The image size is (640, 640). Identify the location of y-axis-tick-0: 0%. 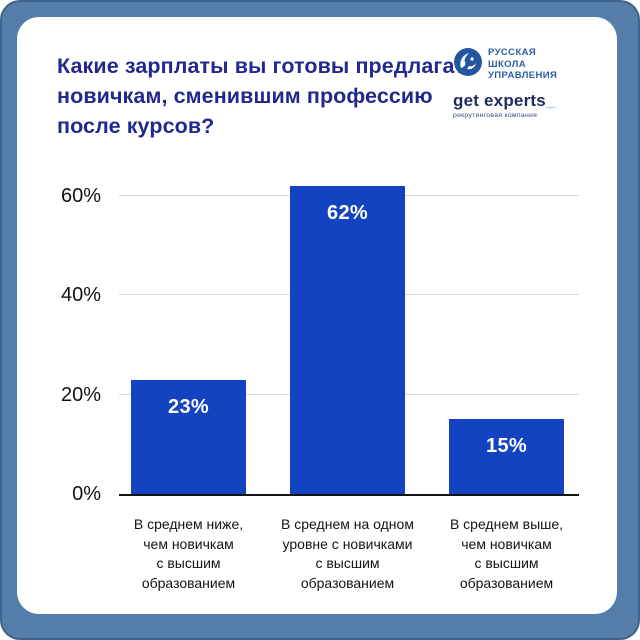
(86, 494).